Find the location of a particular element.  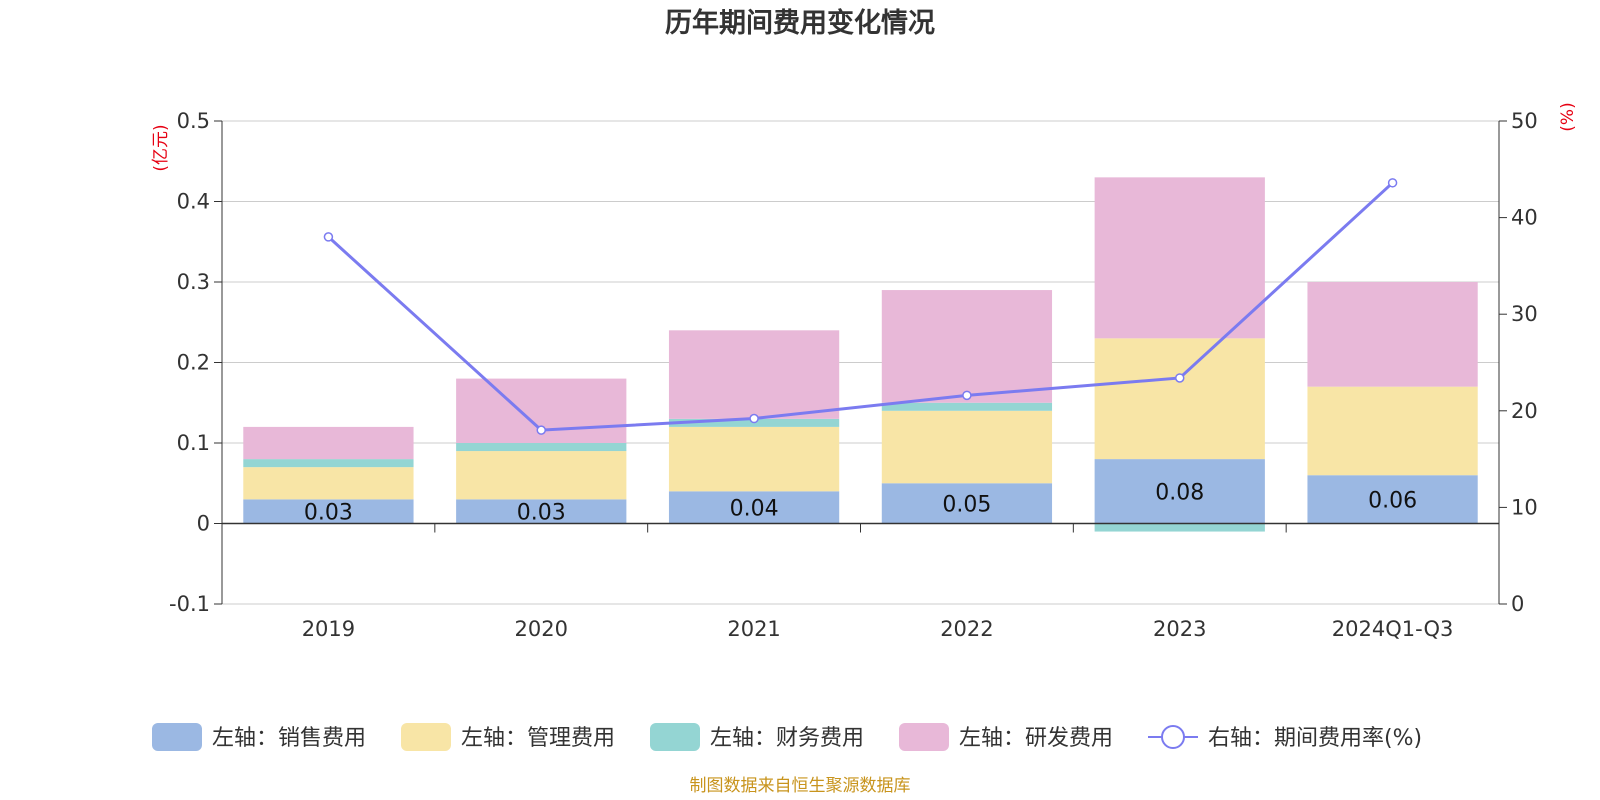

legend-label: 左轴：研发费用 is located at coordinates (1036, 738).